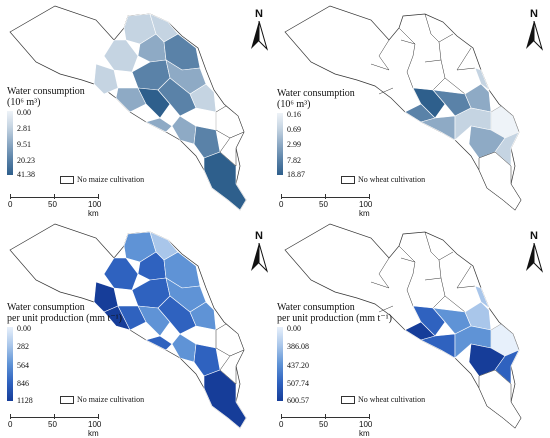  I want to click on legend-ramp: 0.00 2.81 9.51 20.23 41.38, so click(46, 143).